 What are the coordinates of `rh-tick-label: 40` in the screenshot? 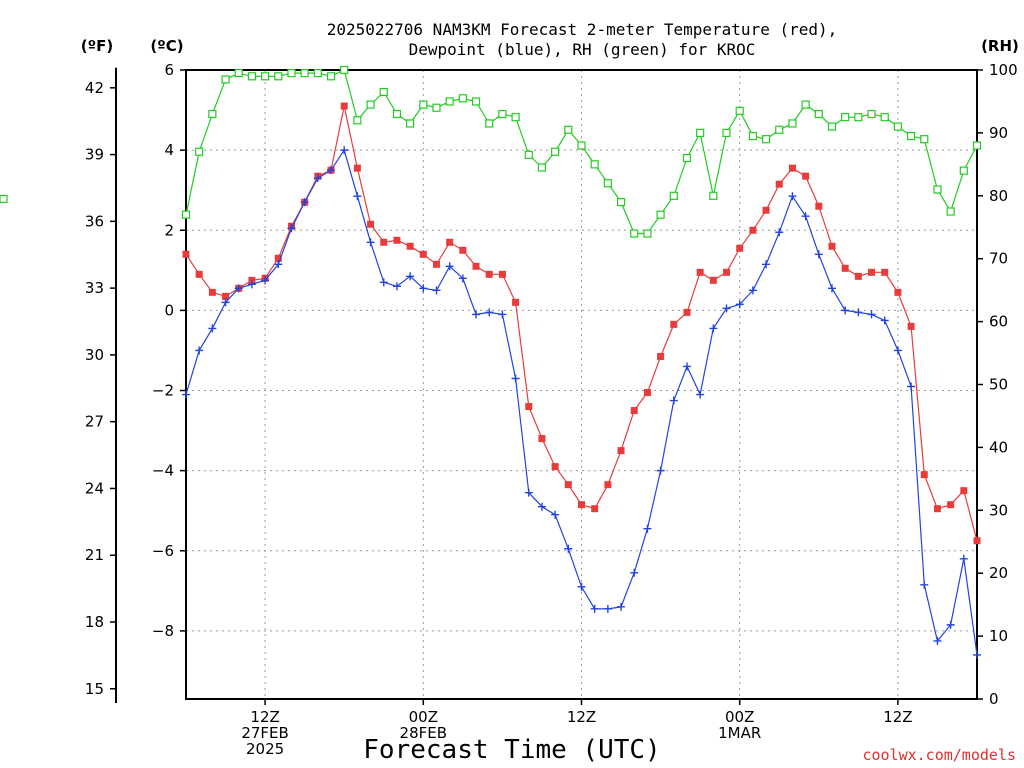 It's located at (998, 447).